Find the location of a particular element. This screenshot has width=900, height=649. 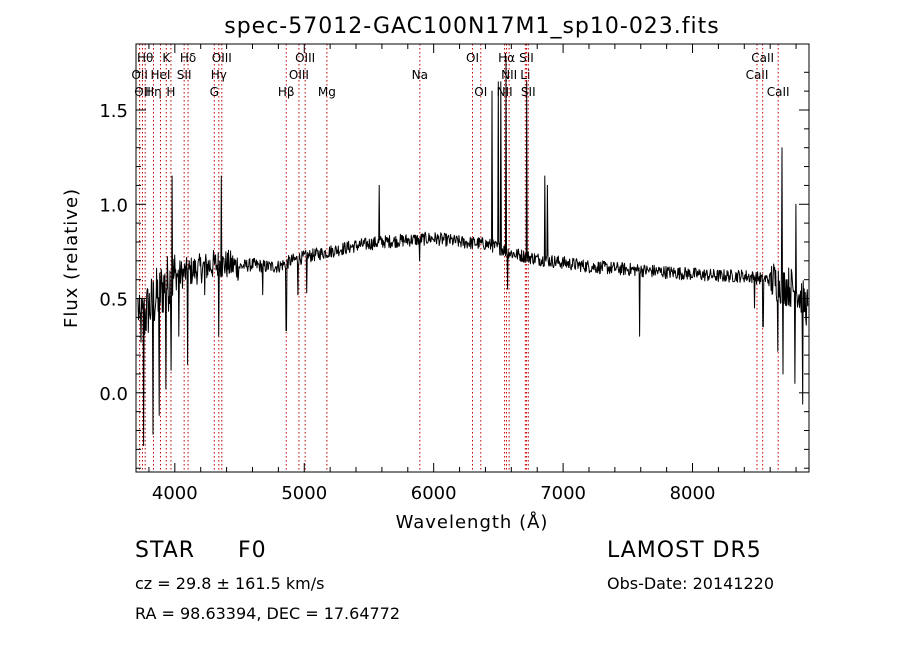

y-tick-label: 1.5 is located at coordinates (113, 111).